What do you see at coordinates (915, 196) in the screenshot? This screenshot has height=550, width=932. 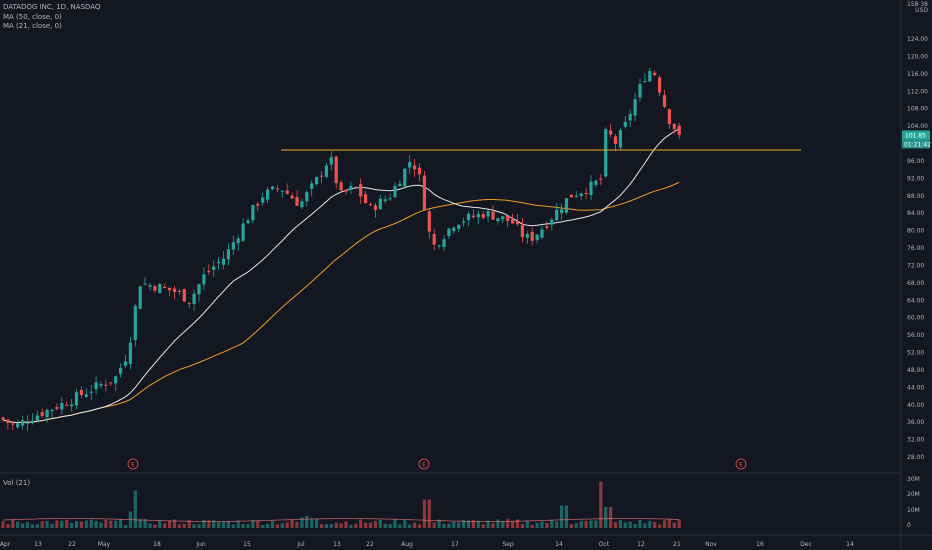 I see `y-tick-label: 88.00` at bounding box center [915, 196].